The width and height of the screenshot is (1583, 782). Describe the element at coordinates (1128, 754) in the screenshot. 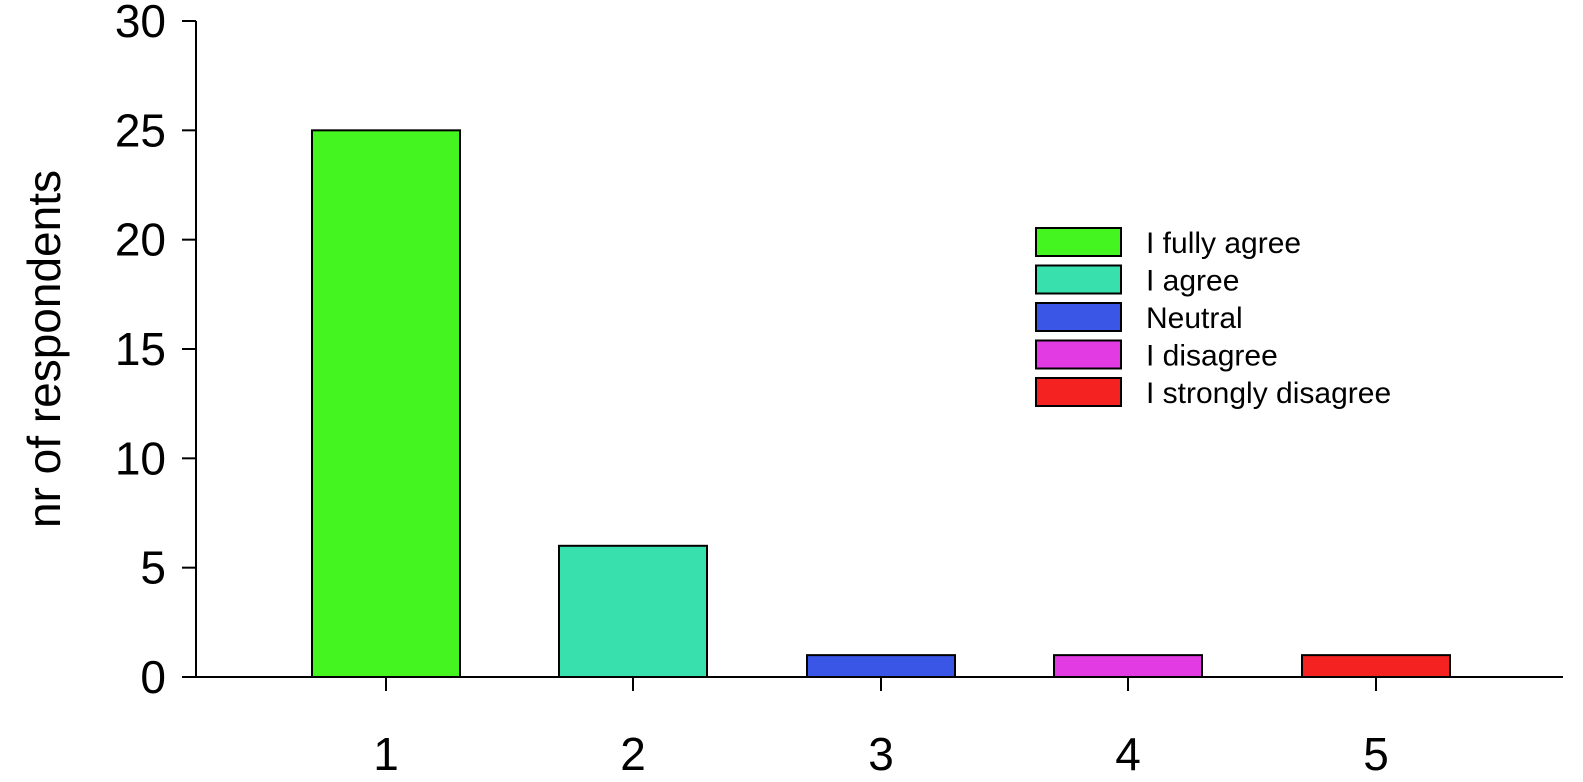

I see `x-tick-label: 4` at that location.